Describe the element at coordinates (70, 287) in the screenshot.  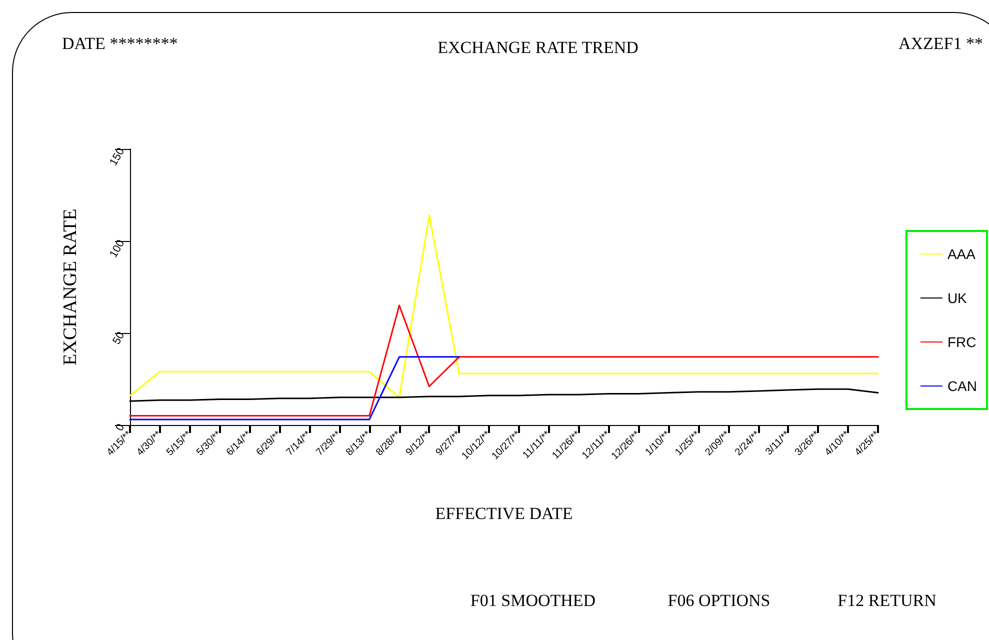
I see `y-axis-title: EXCHANGE RATE` at that location.